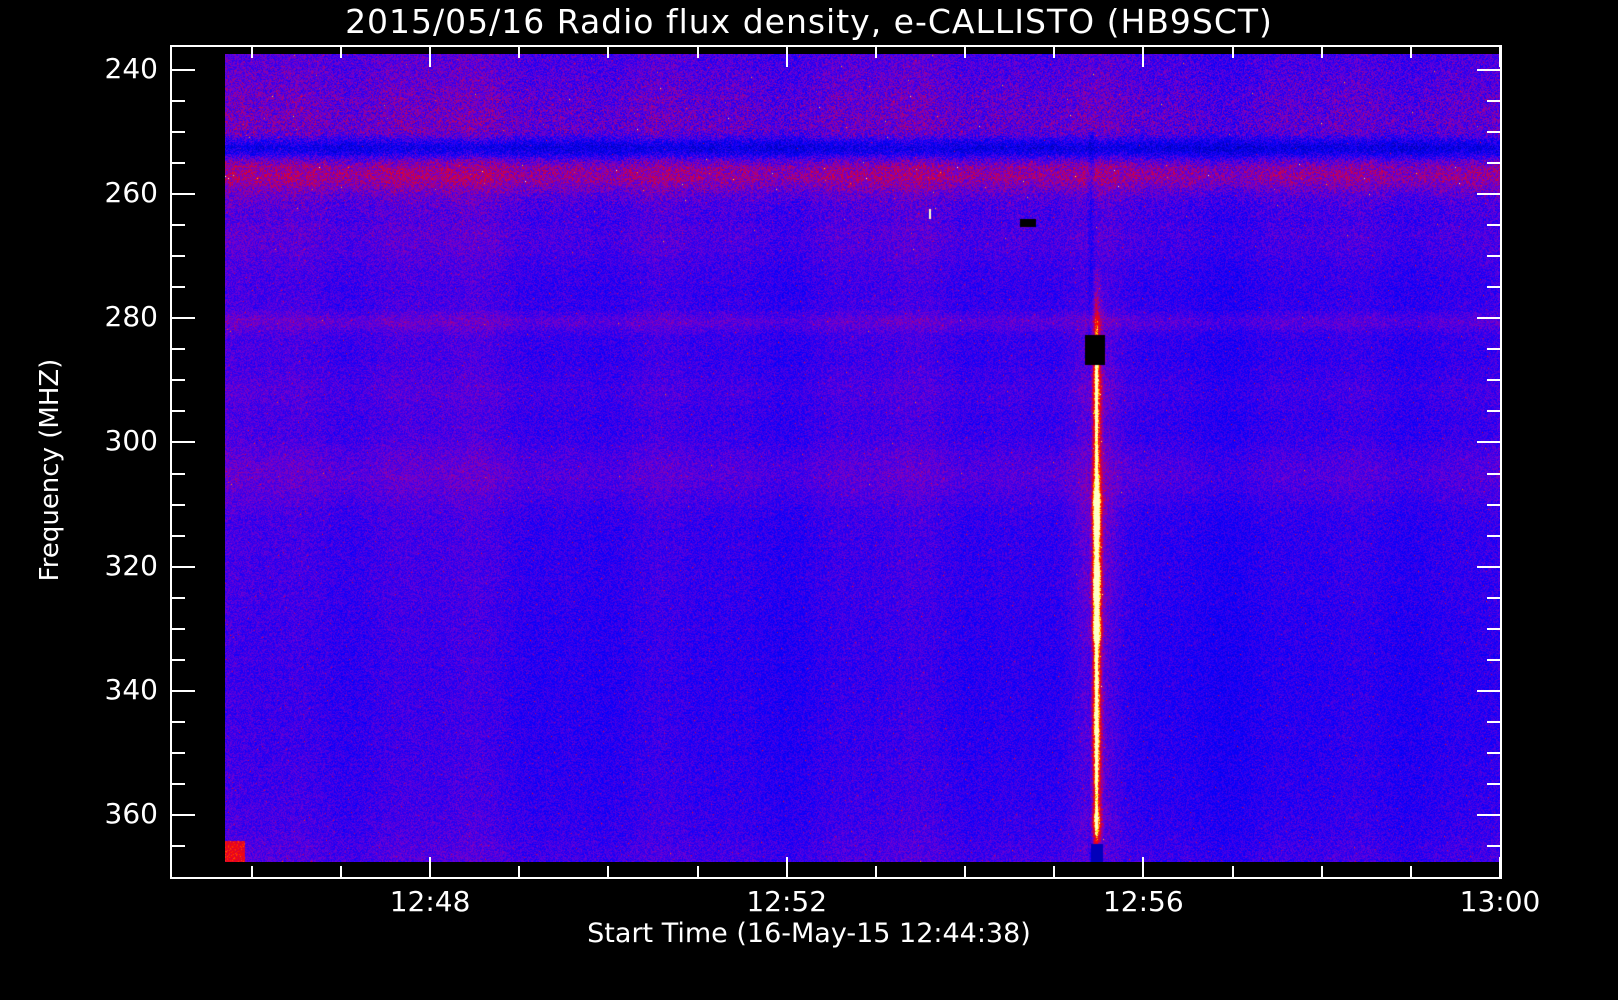  I want to click on y-axis-tick-label: 280, so click(131, 317).